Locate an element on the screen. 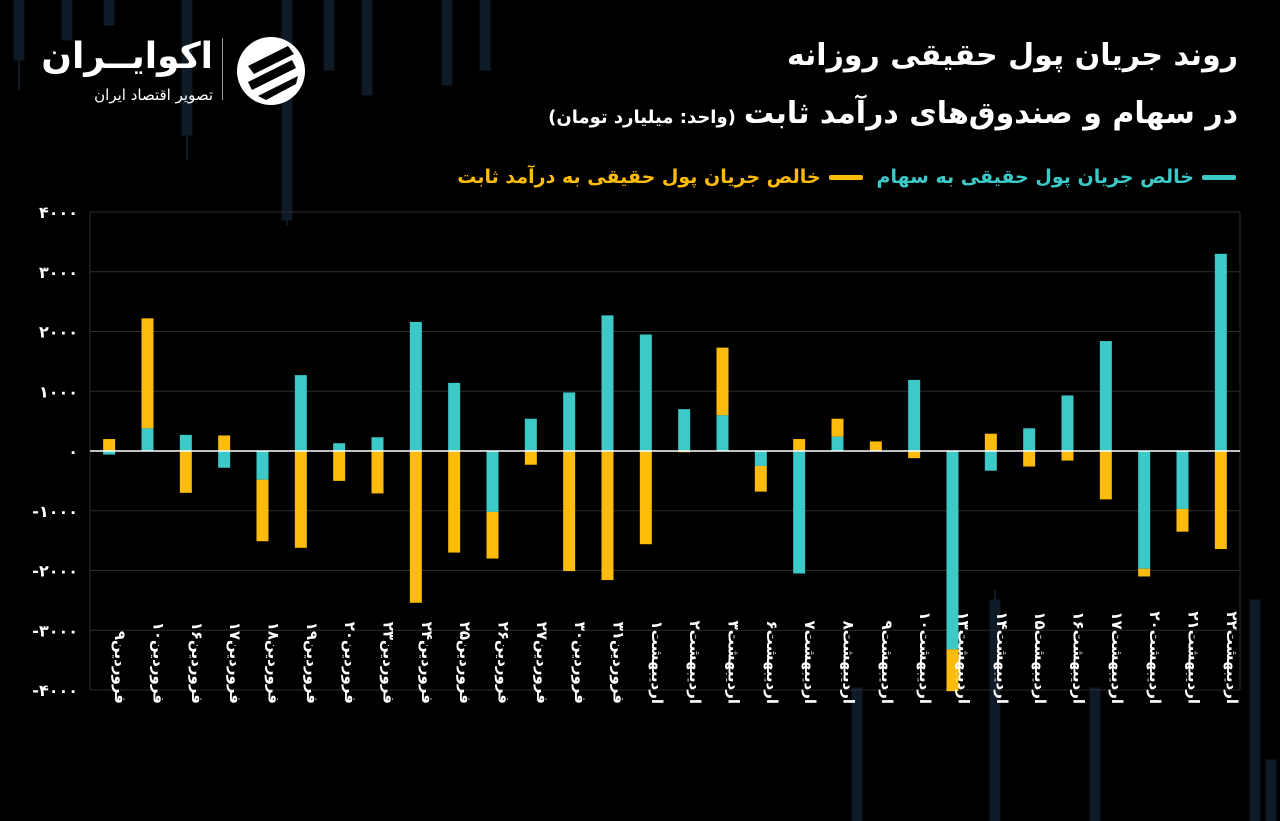  y-tick-label: ۰ is located at coordinates (73, 451).